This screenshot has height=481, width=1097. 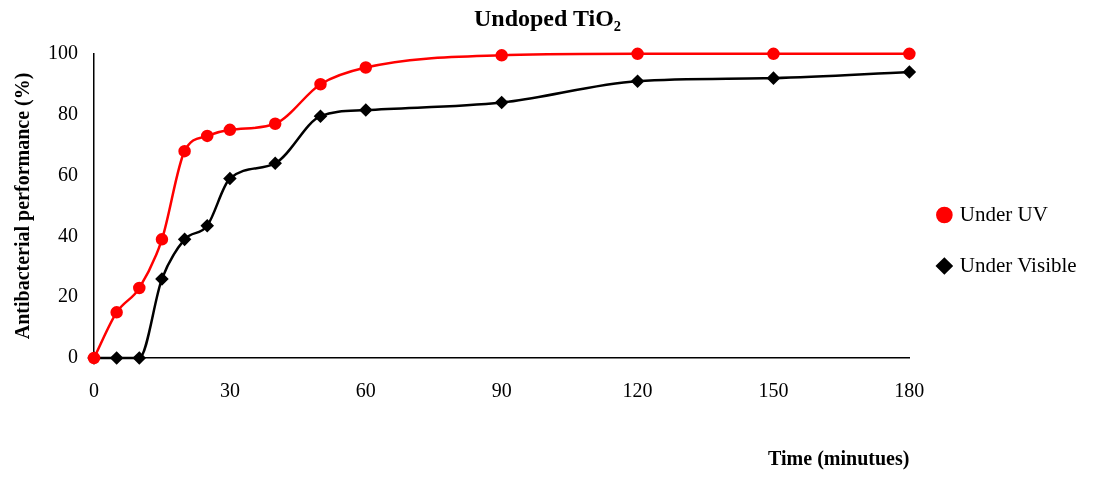 What do you see at coordinates (94, 390) in the screenshot?
I see `x-tick-label: 0` at bounding box center [94, 390].